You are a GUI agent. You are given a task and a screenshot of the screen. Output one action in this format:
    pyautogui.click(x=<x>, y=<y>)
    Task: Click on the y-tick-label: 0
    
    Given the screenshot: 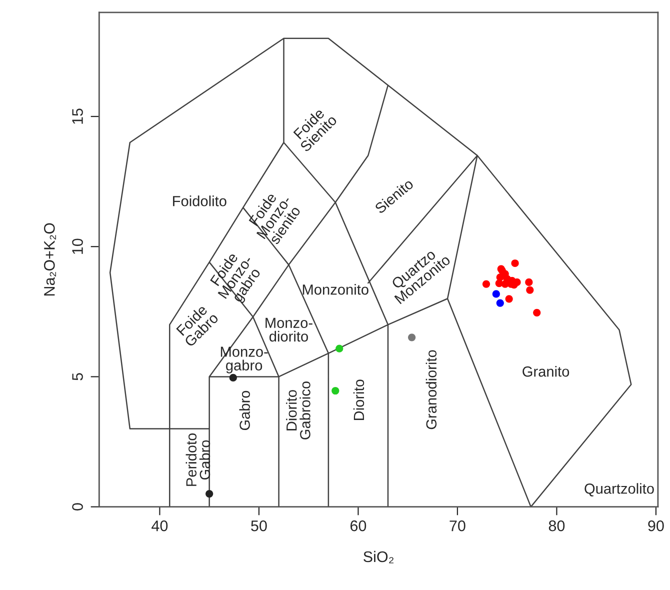 What is the action you would take?
    pyautogui.click(x=77, y=506)
    